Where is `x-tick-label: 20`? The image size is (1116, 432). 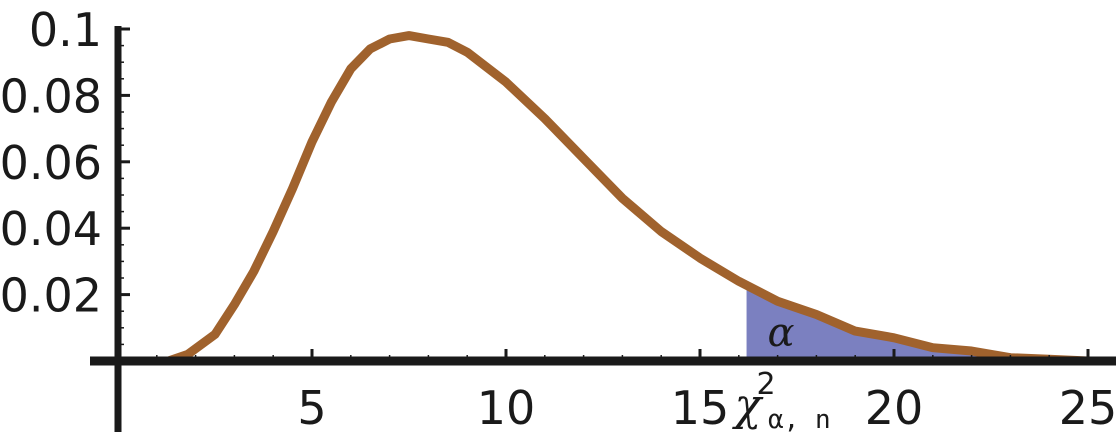 x-tick-label: 20 is located at coordinates (894, 406).